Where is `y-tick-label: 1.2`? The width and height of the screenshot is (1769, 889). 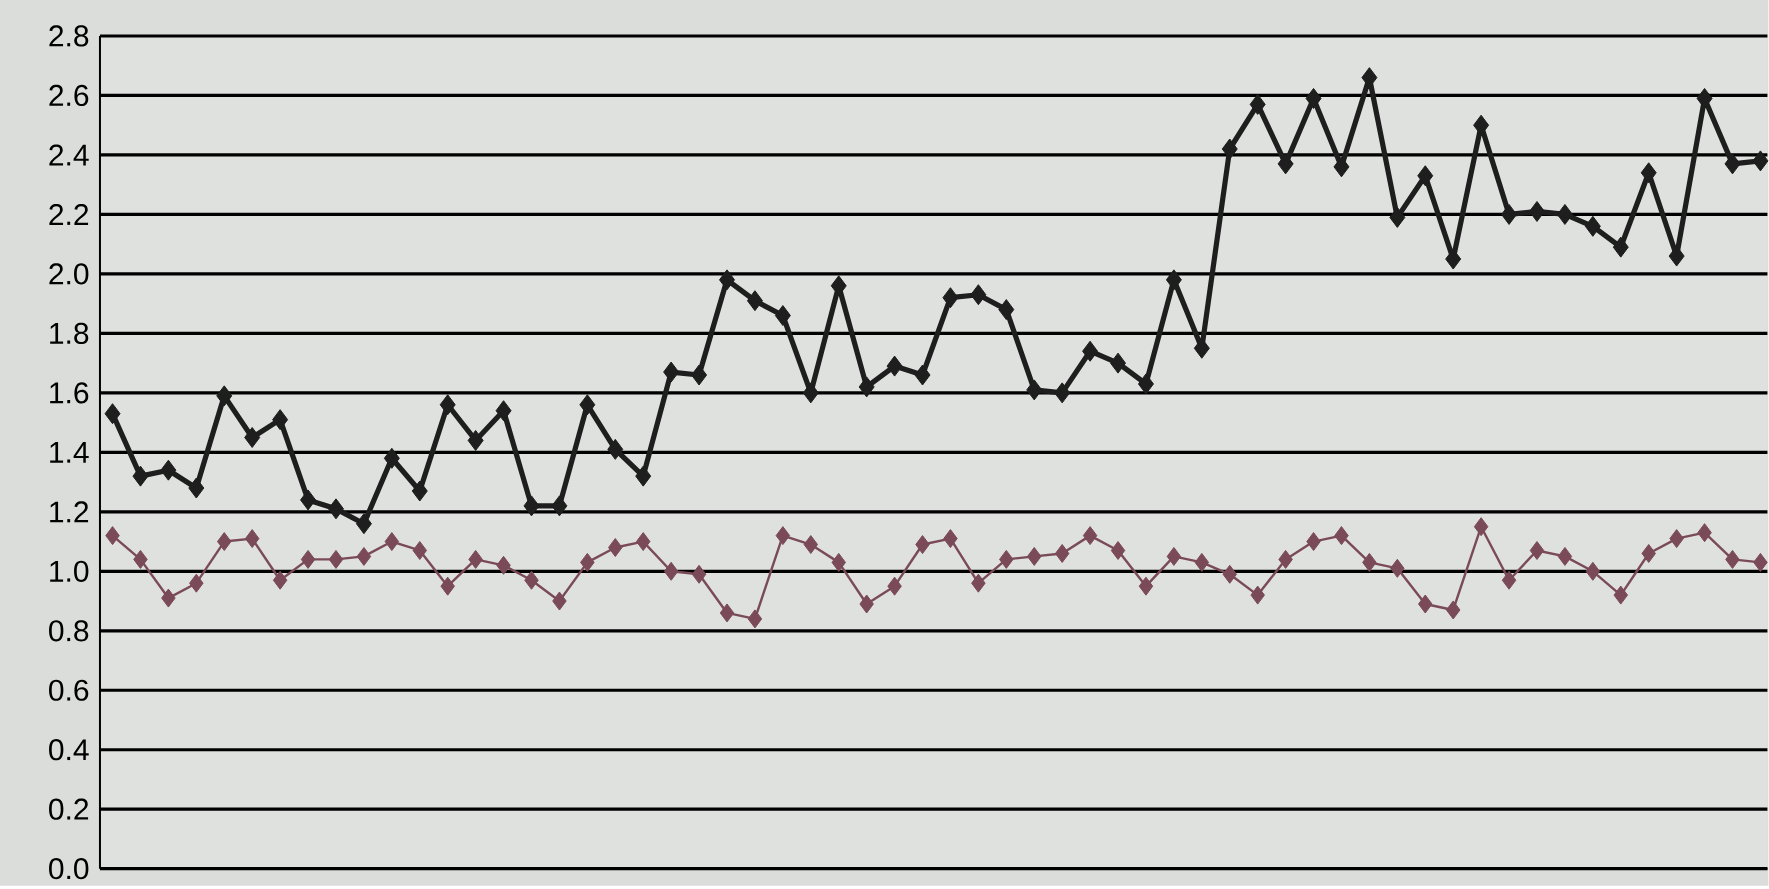 y-tick-label: 1.2 is located at coordinates (69, 512).